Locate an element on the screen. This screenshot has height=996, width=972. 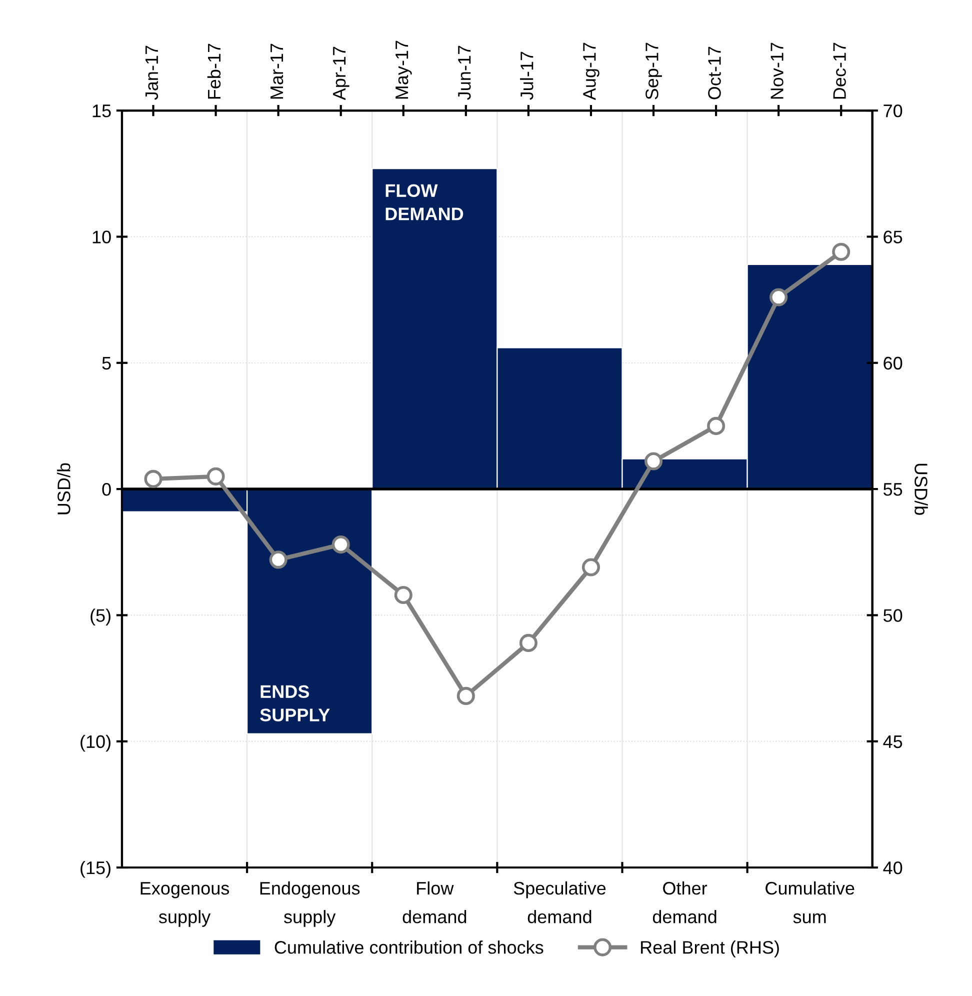
y-tick-label: 15 is located at coordinates (101, 111).